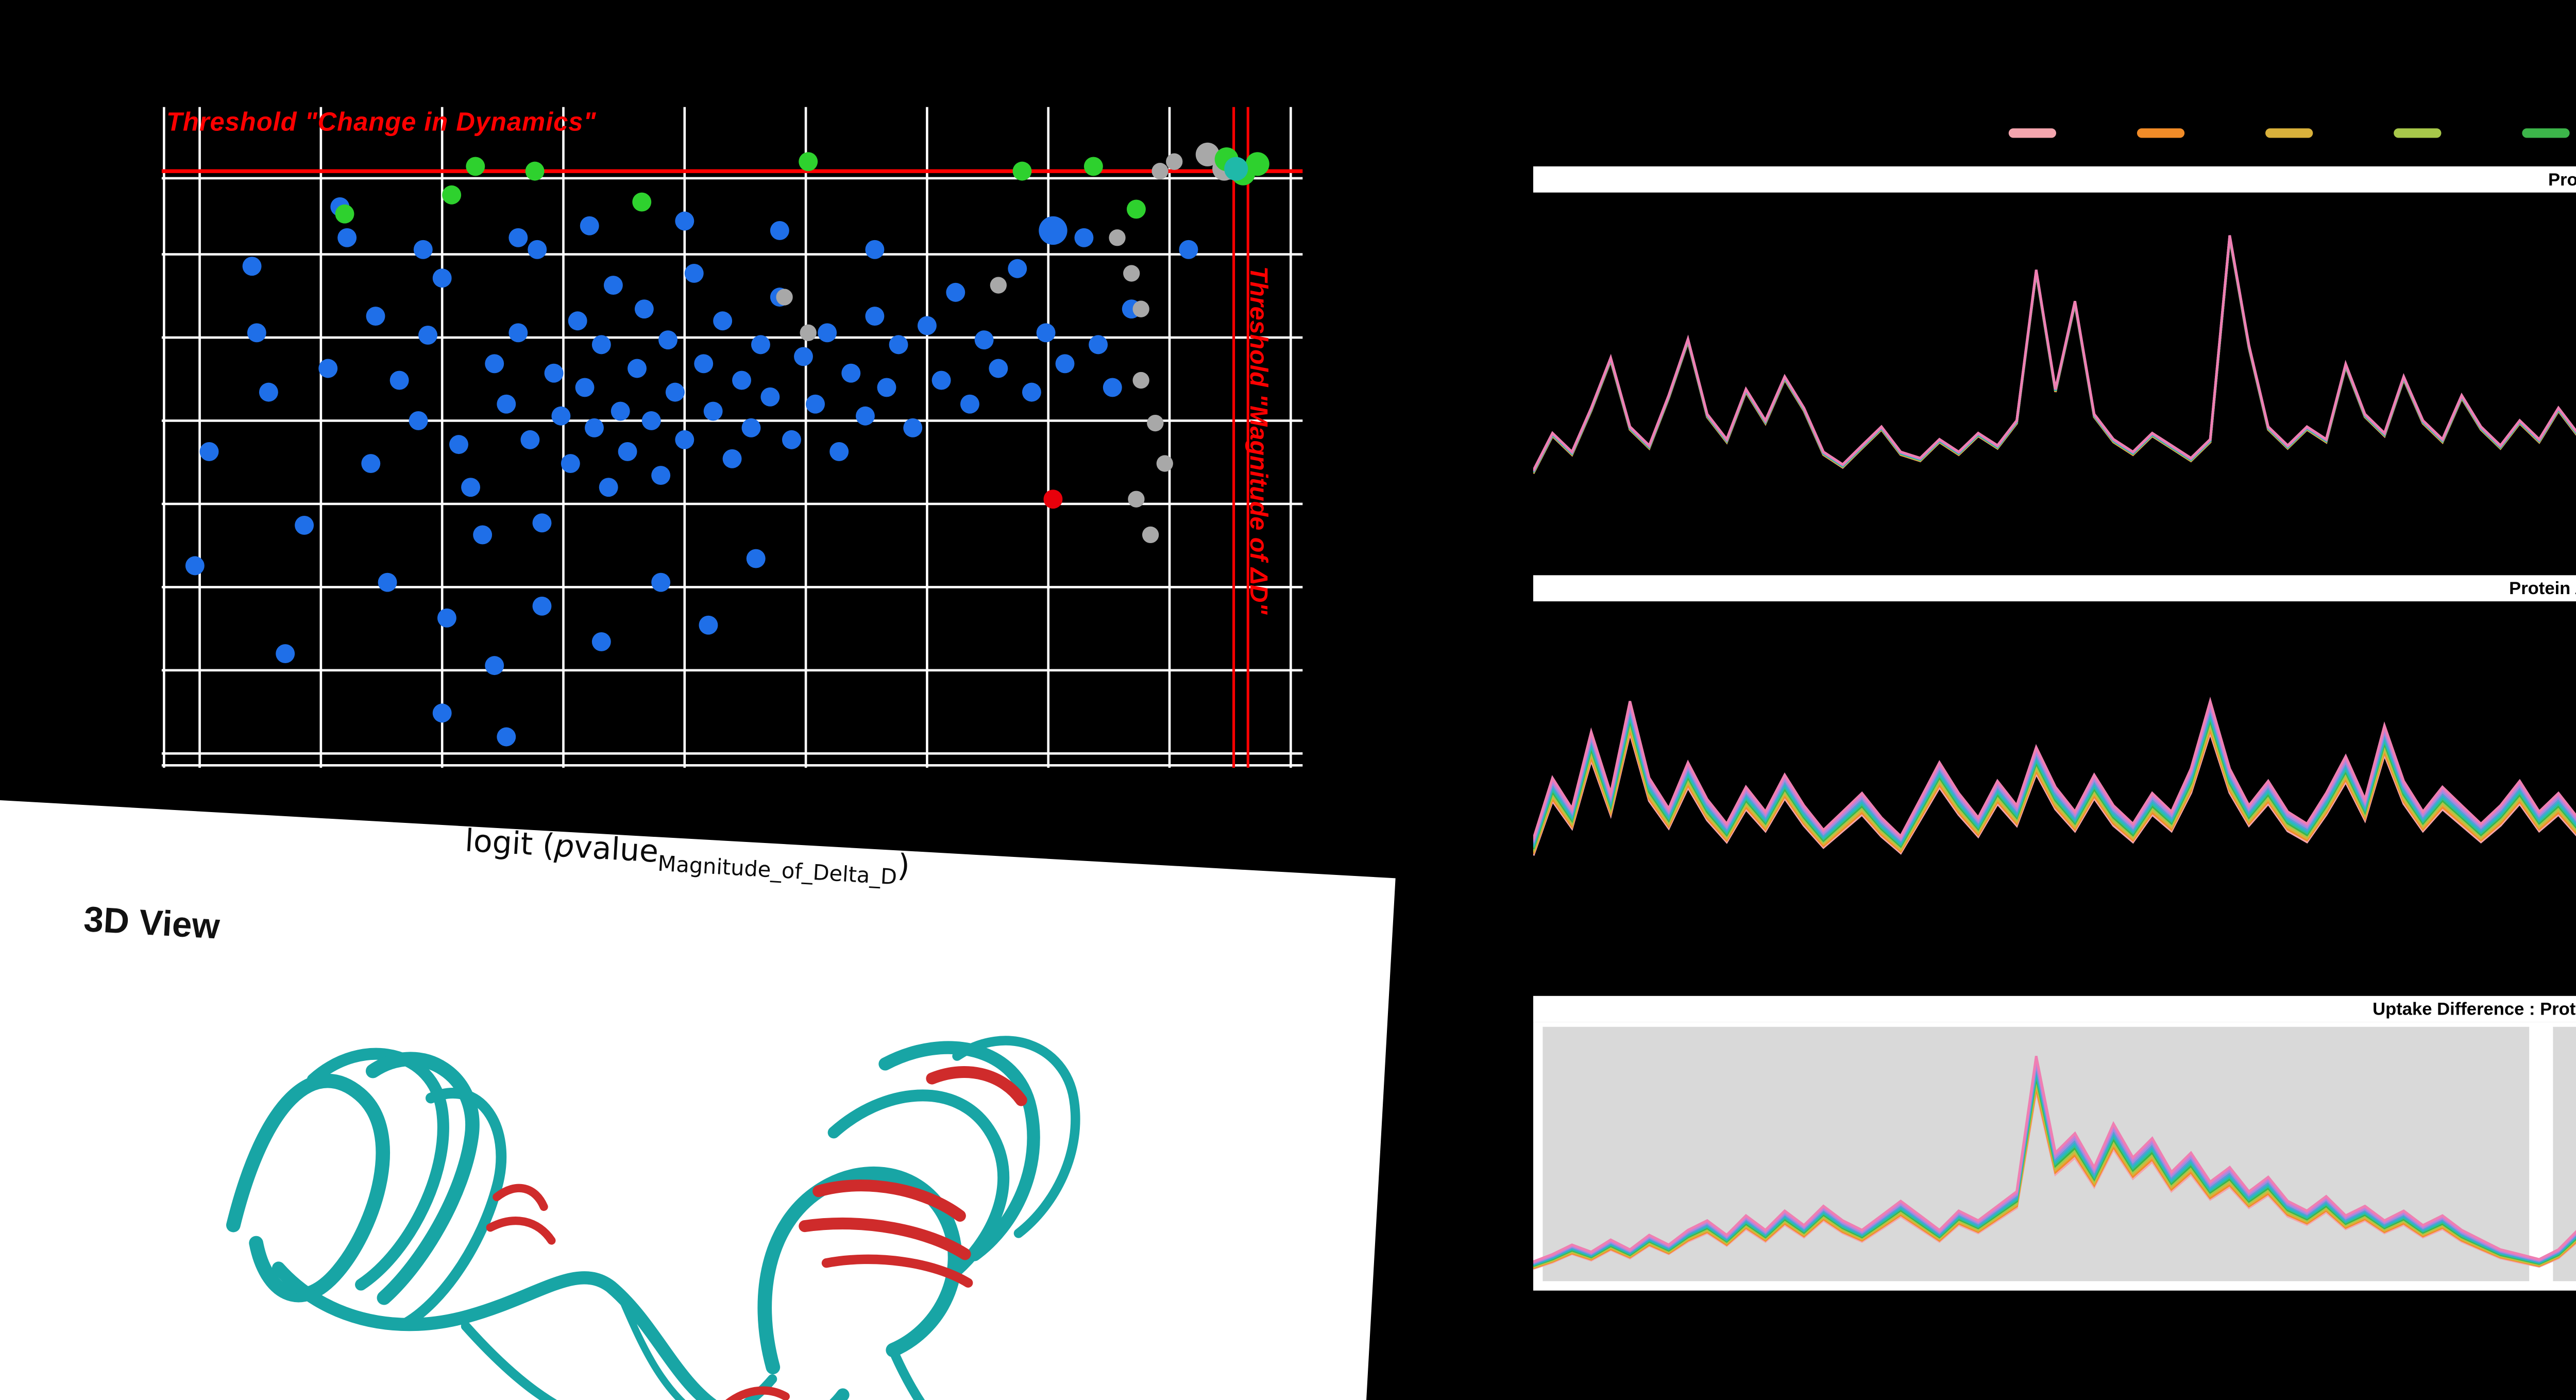 Image resolution: width=2576 pixels, height=1400 pixels. What do you see at coordinates (2054, 767) in the screenshot?
I see `uptake-plot-protein-a-ligand` at bounding box center [2054, 767].